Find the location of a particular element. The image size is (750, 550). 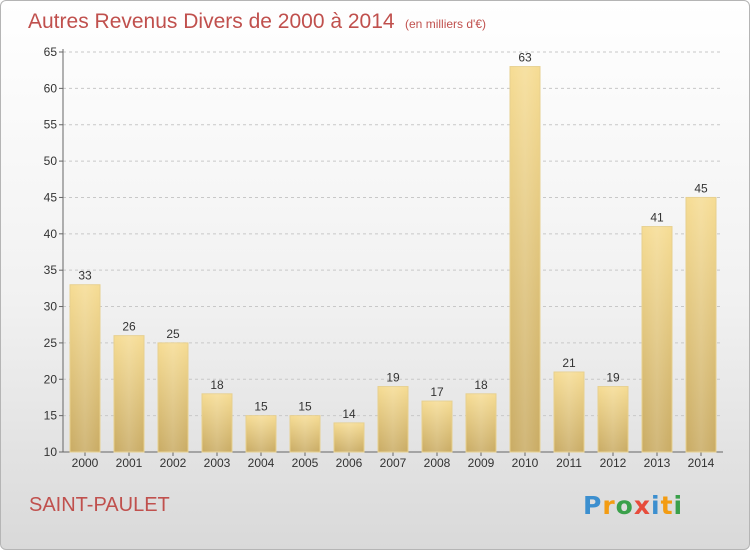

x-tick-label: 2013 is located at coordinates (657, 463).